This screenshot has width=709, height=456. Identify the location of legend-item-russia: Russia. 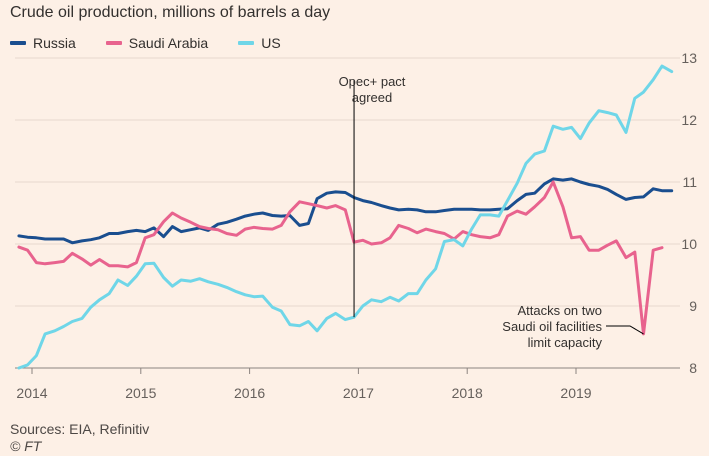
(43, 43).